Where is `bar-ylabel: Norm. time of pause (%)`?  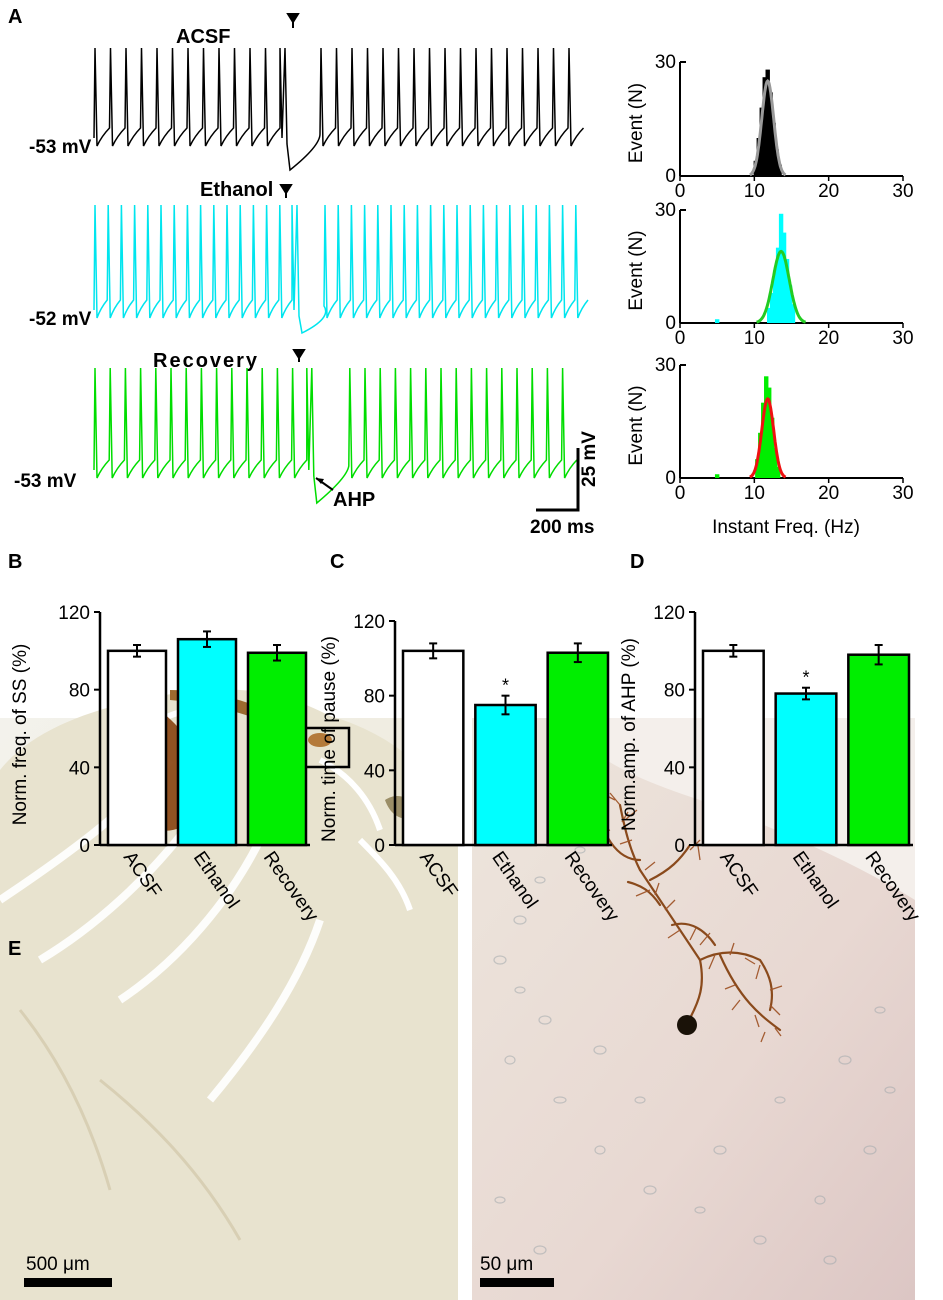 bar-ylabel: Norm. time of pause (%) is located at coordinates (329, 739).